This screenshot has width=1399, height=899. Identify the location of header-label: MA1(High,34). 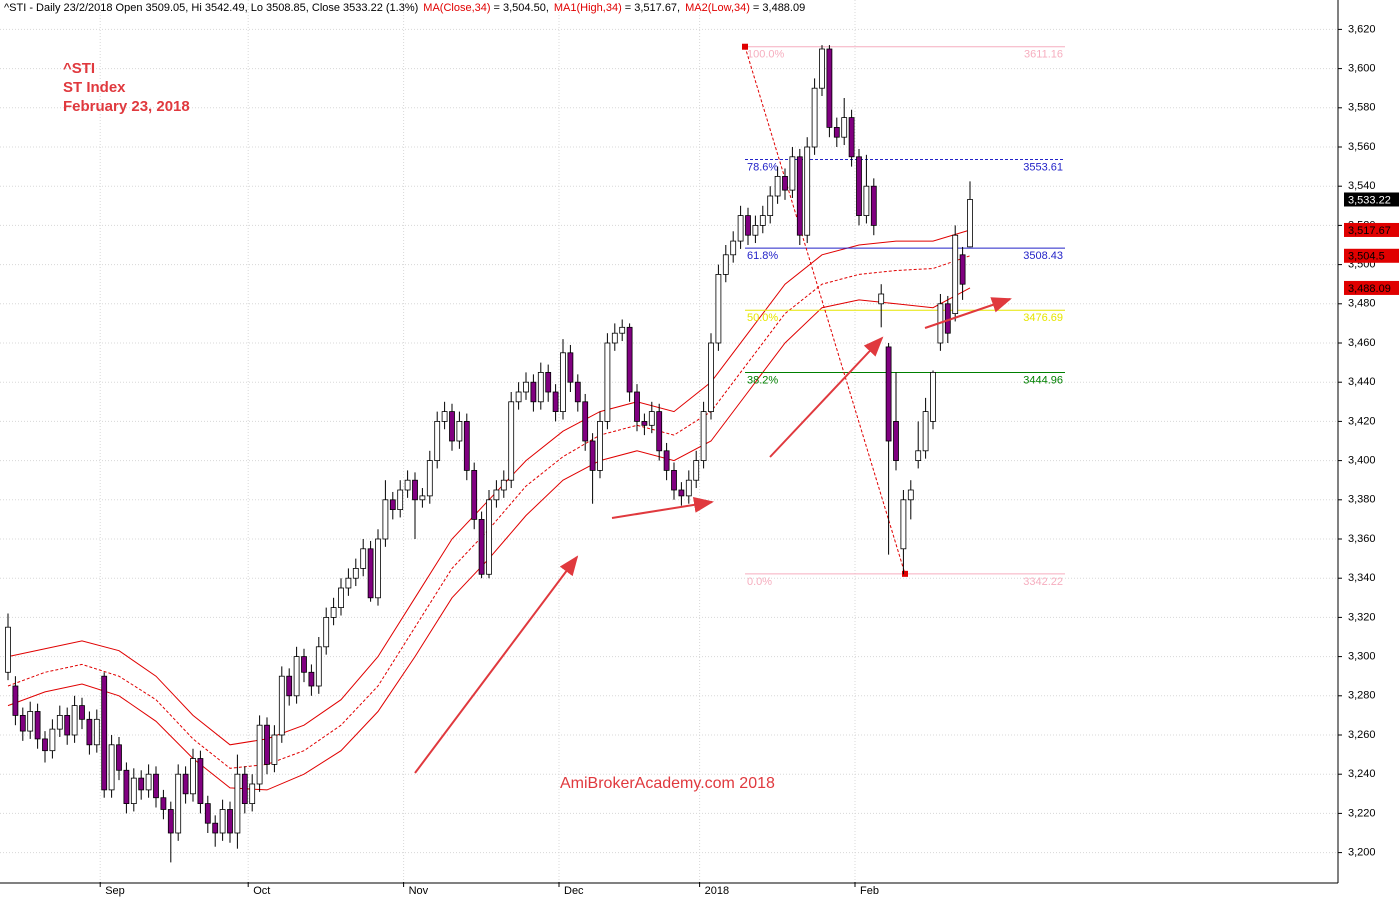
(588, 8).